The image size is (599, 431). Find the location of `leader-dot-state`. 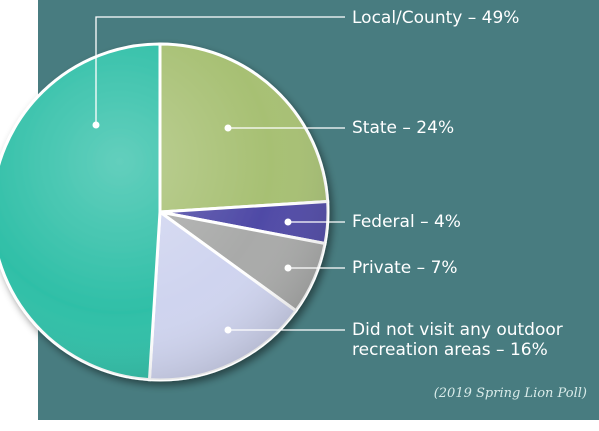

leader-dot-state is located at coordinates (228, 128).